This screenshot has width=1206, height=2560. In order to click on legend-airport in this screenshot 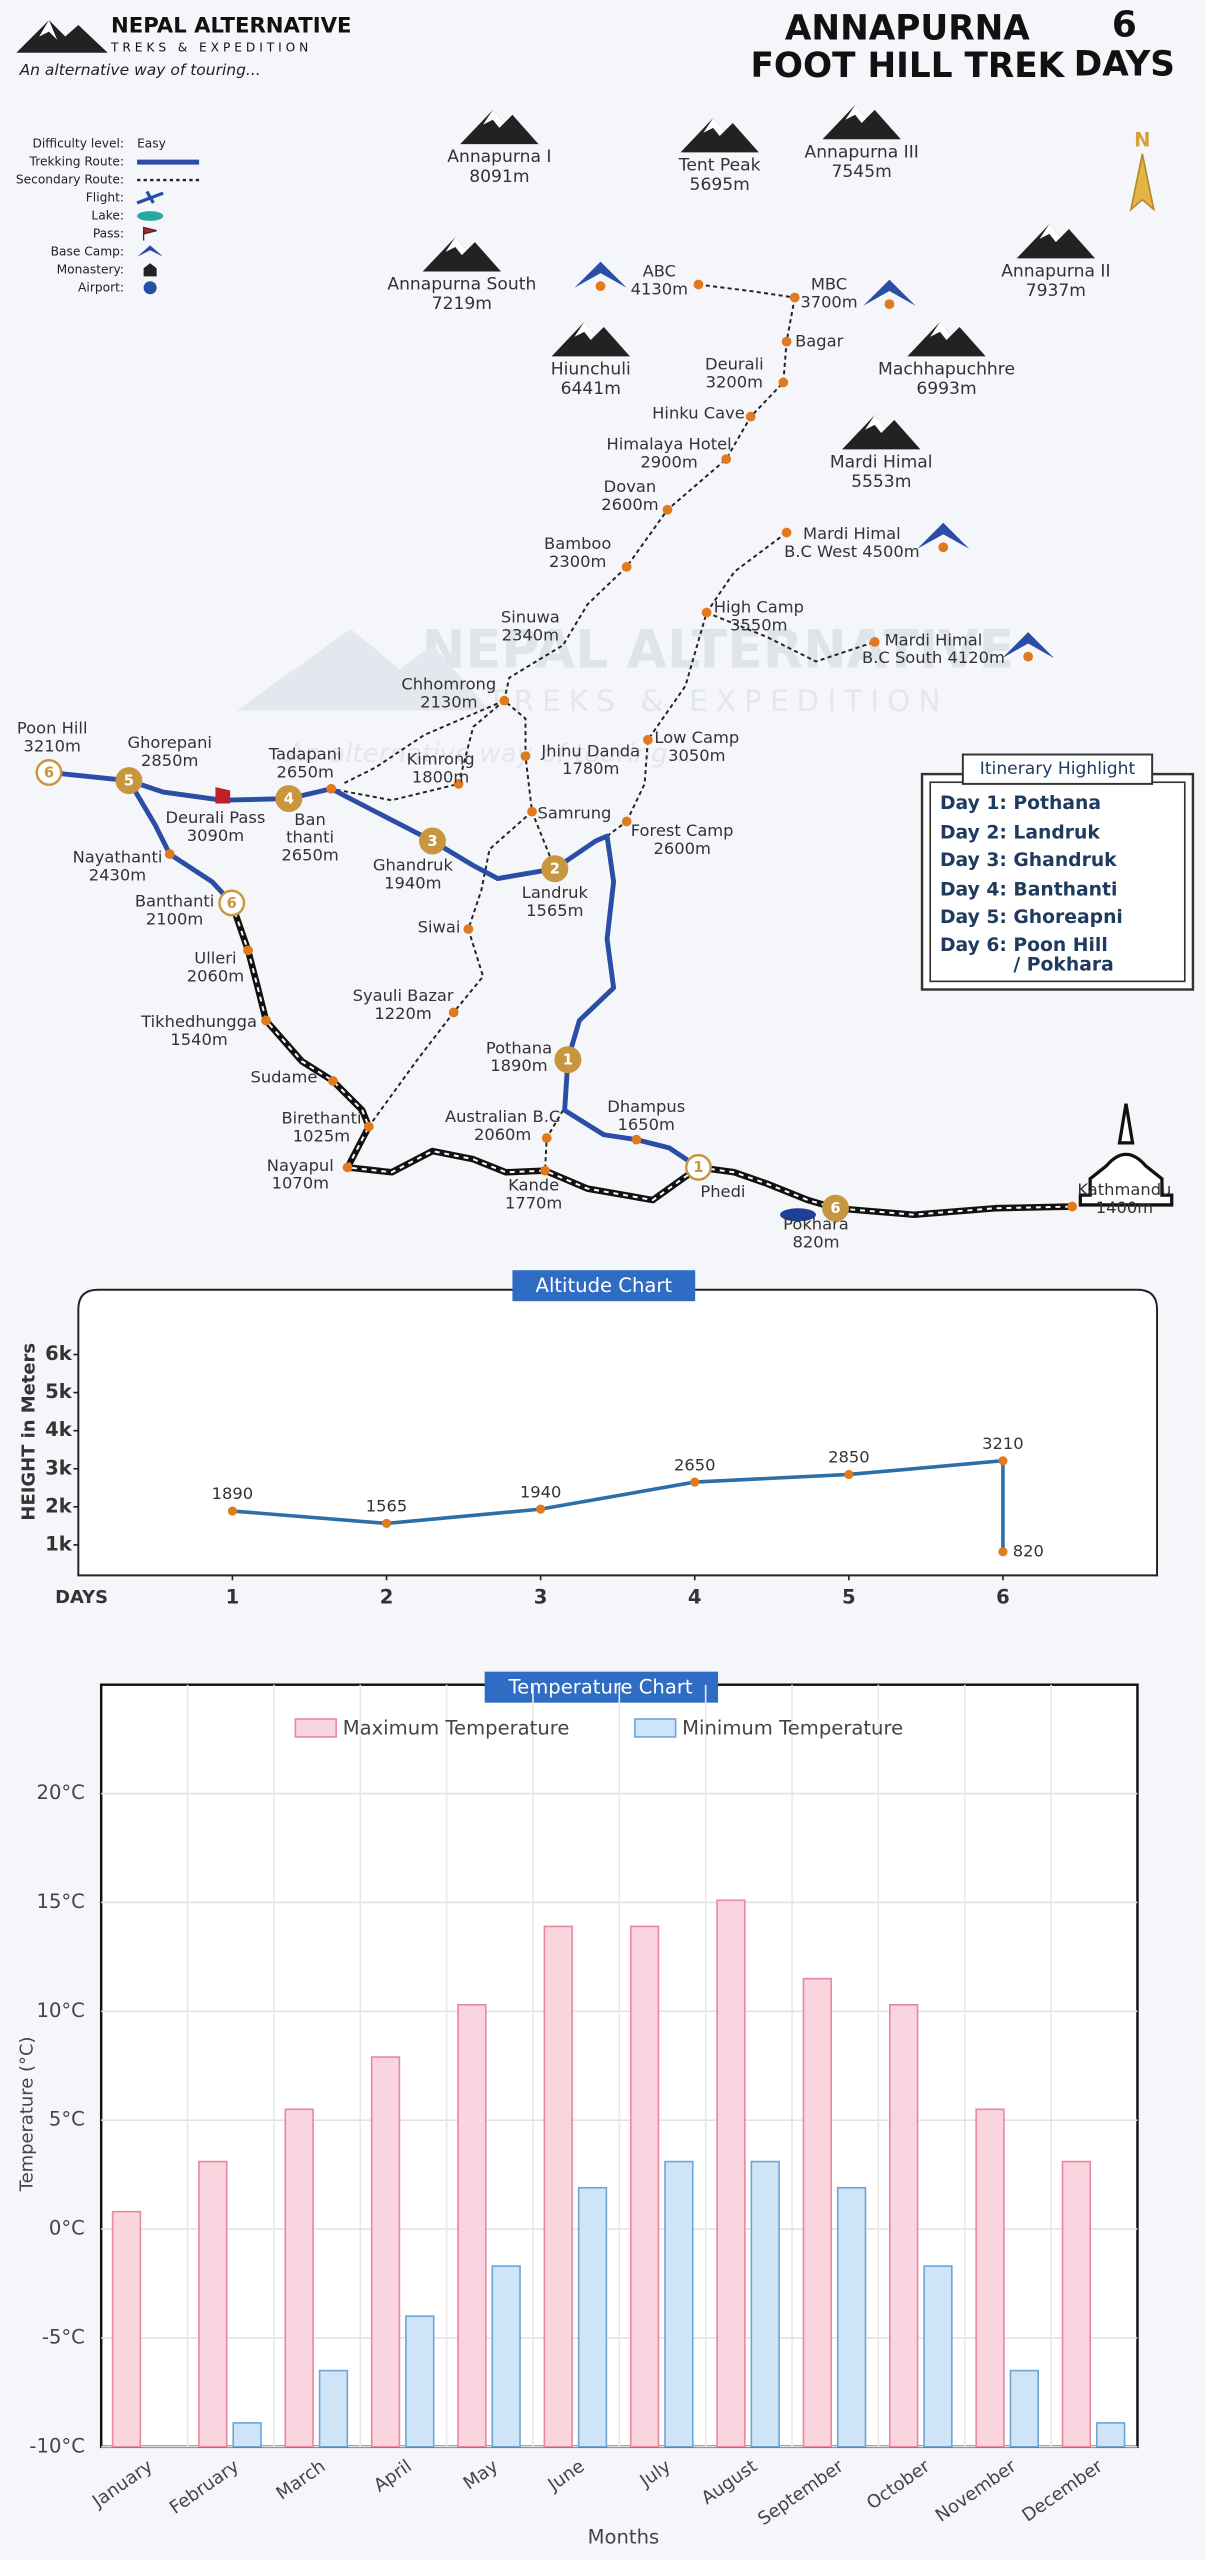, I will do `click(150, 288)`.